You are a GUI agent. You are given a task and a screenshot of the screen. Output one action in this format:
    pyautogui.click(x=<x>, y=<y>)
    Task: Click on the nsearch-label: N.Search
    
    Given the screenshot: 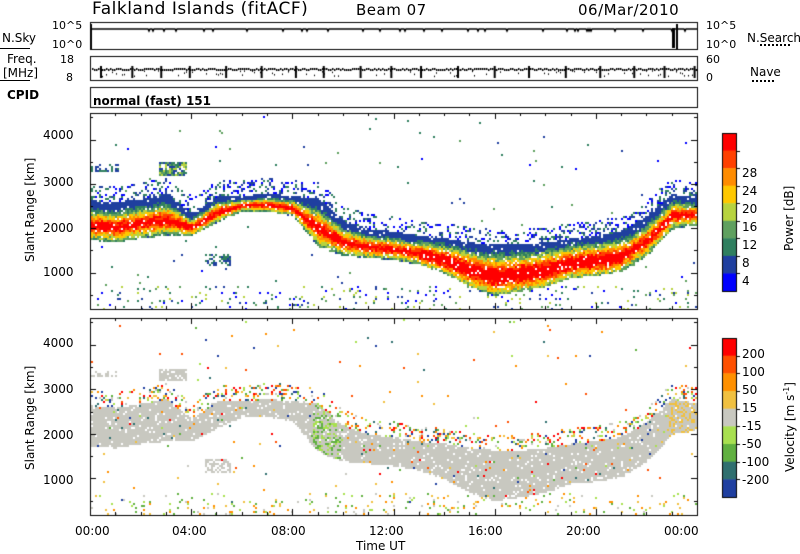 What is the action you would take?
    pyautogui.click(x=773, y=38)
    